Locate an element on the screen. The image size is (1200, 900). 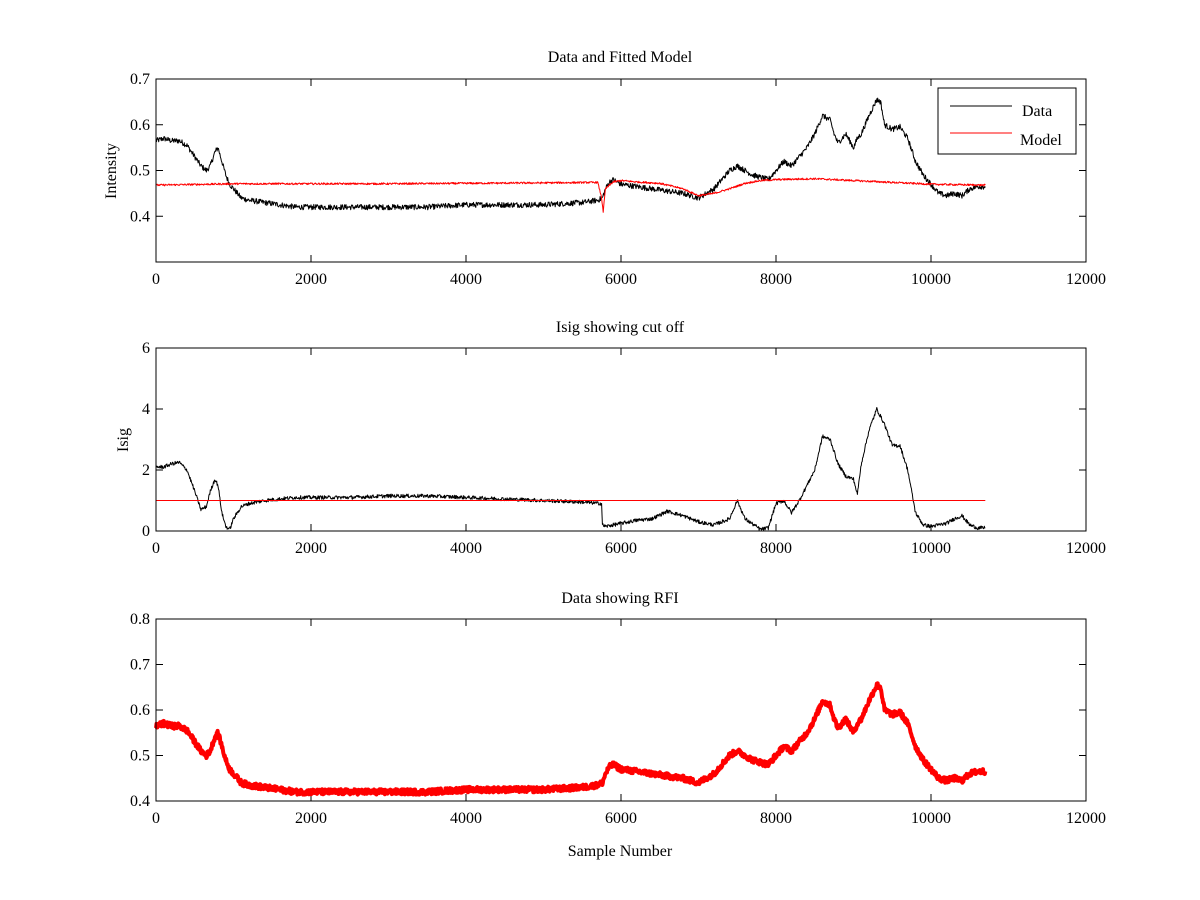
legend: Data Model is located at coordinates (1007, 121).